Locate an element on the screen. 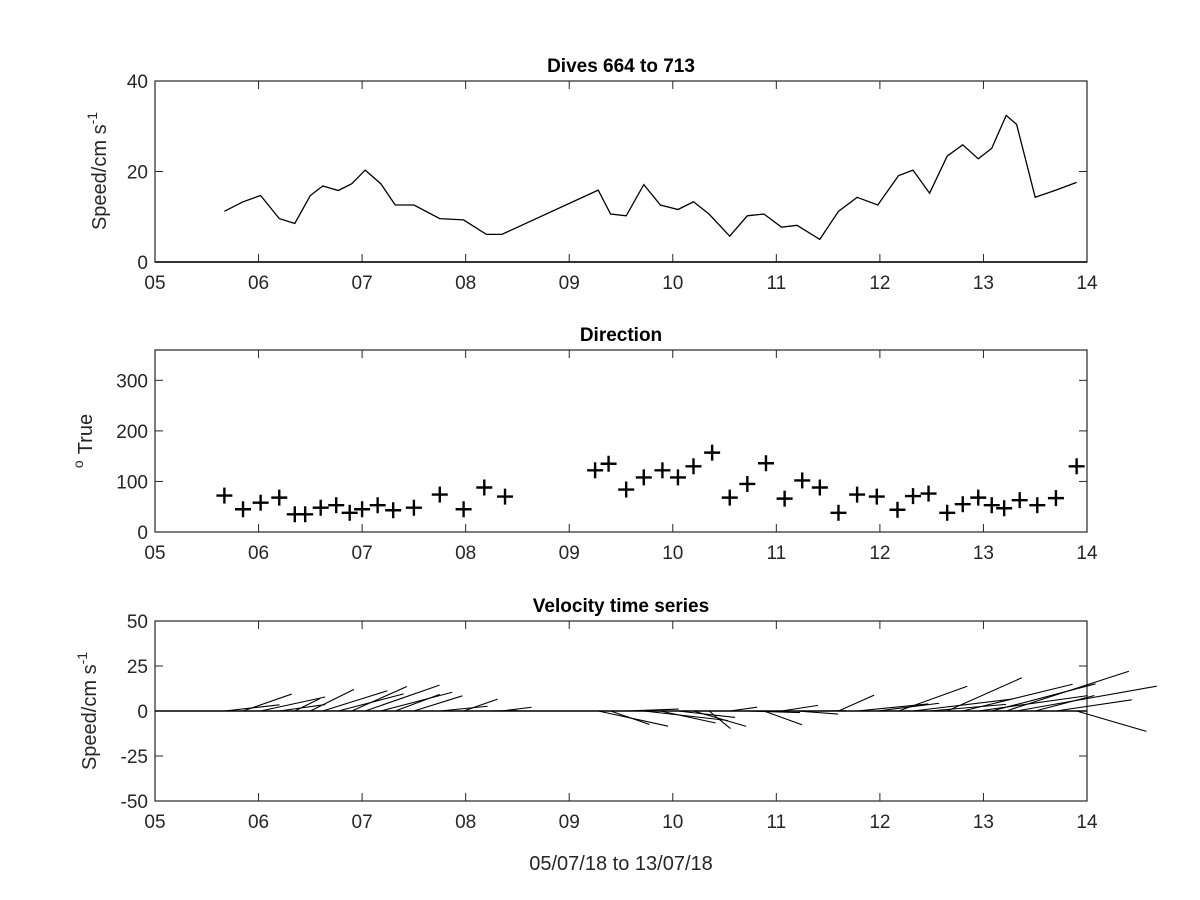  velocity-x-tick-label: 06 is located at coordinates (258, 822).